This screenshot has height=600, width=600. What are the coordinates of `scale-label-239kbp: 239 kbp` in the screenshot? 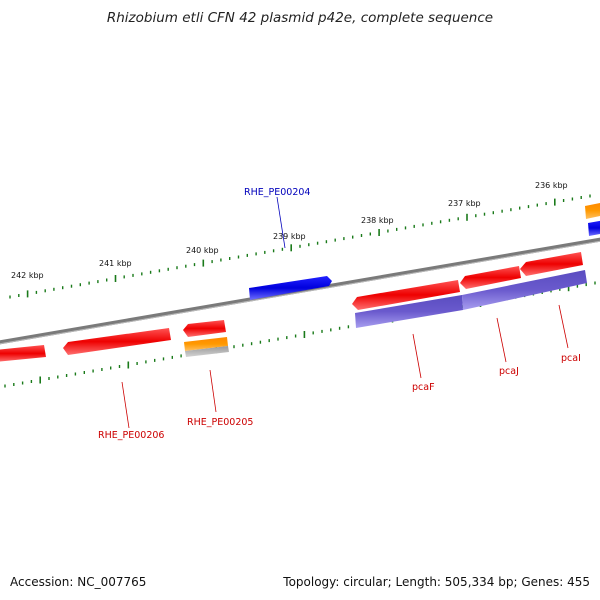 It's located at (289, 236).